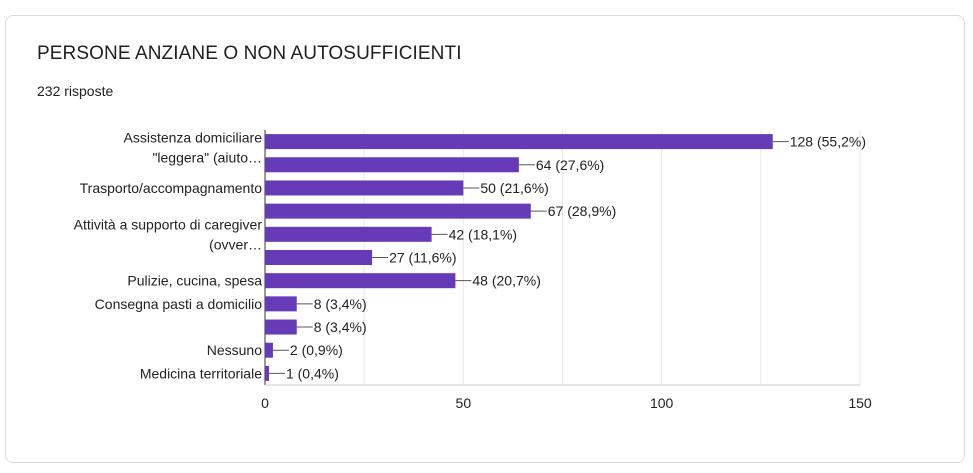 The width and height of the screenshot is (973, 473). Describe the element at coordinates (265, 403) in the screenshot. I see `x-tick-label: 0` at that location.